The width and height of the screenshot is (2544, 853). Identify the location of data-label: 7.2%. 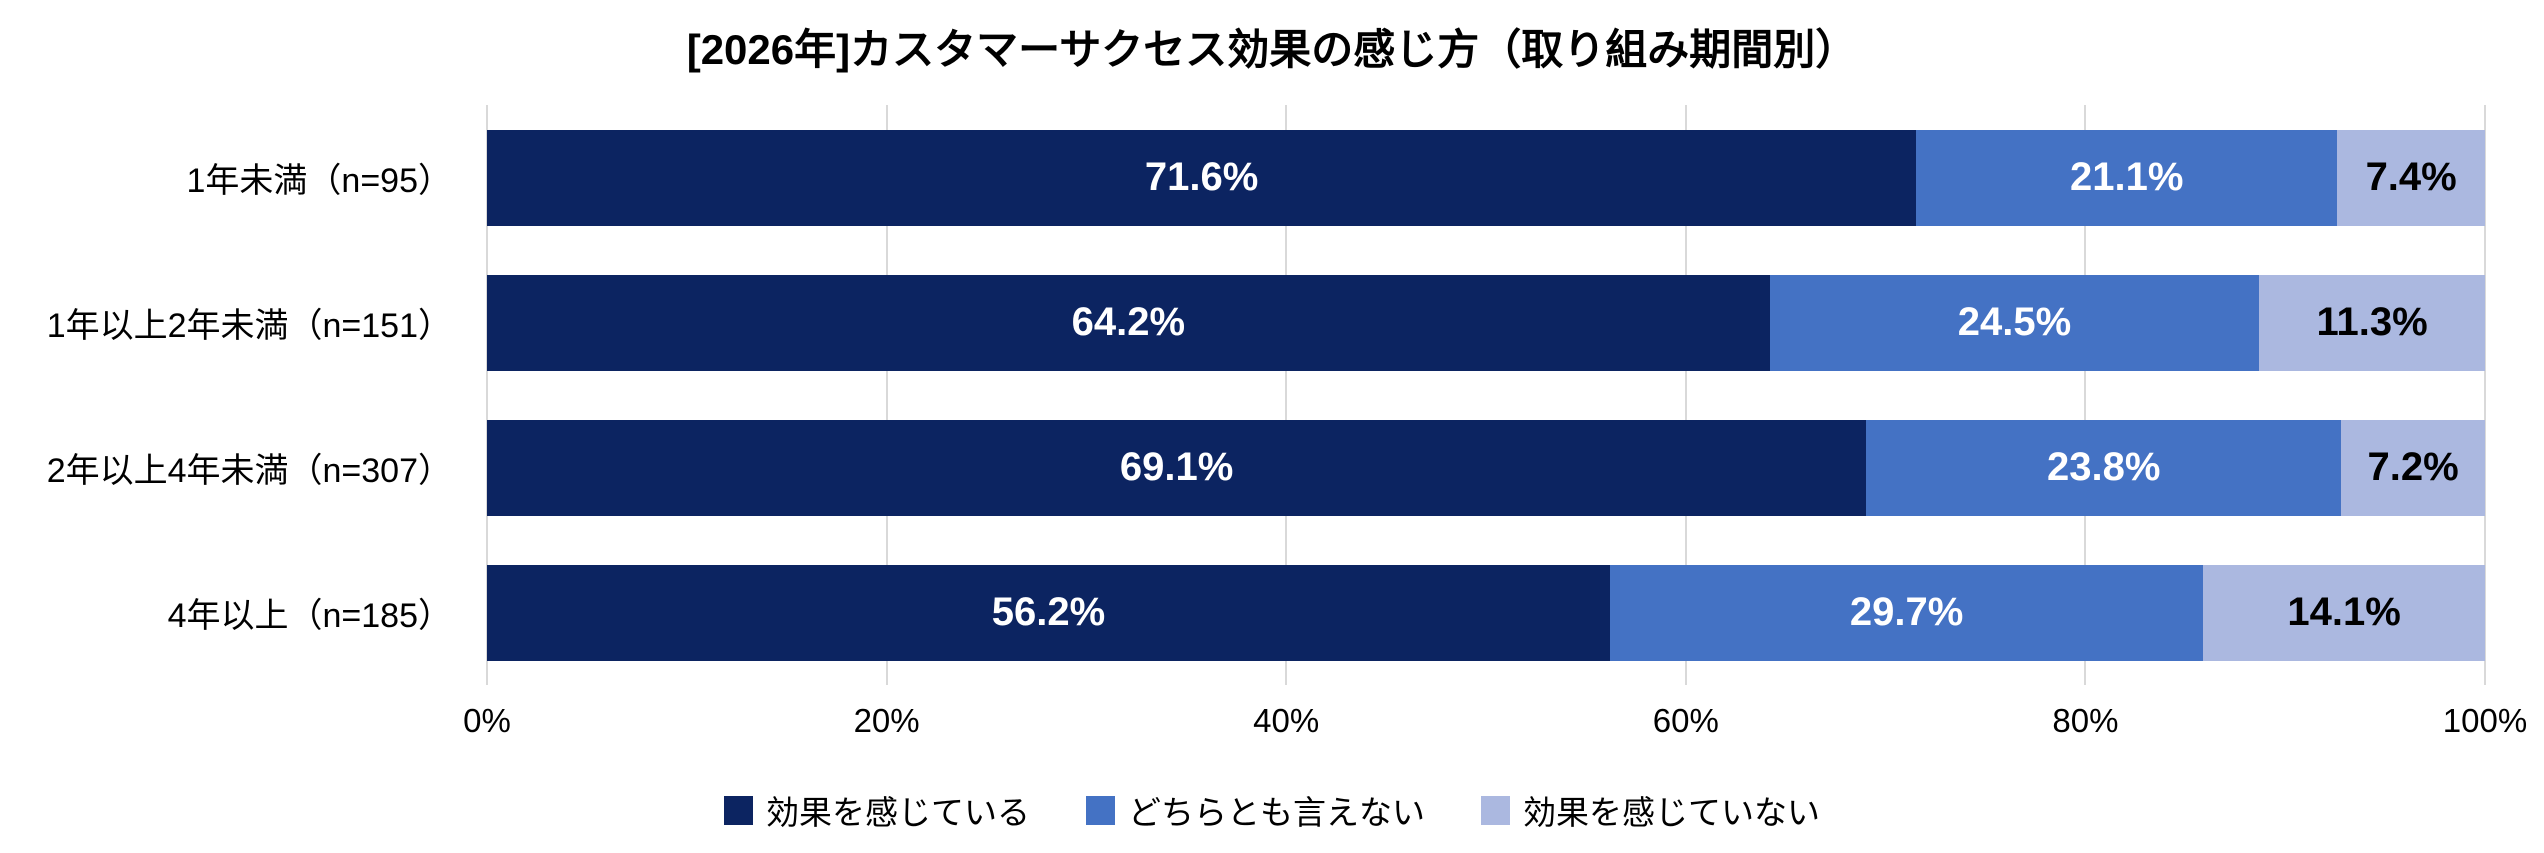
(2413, 467).